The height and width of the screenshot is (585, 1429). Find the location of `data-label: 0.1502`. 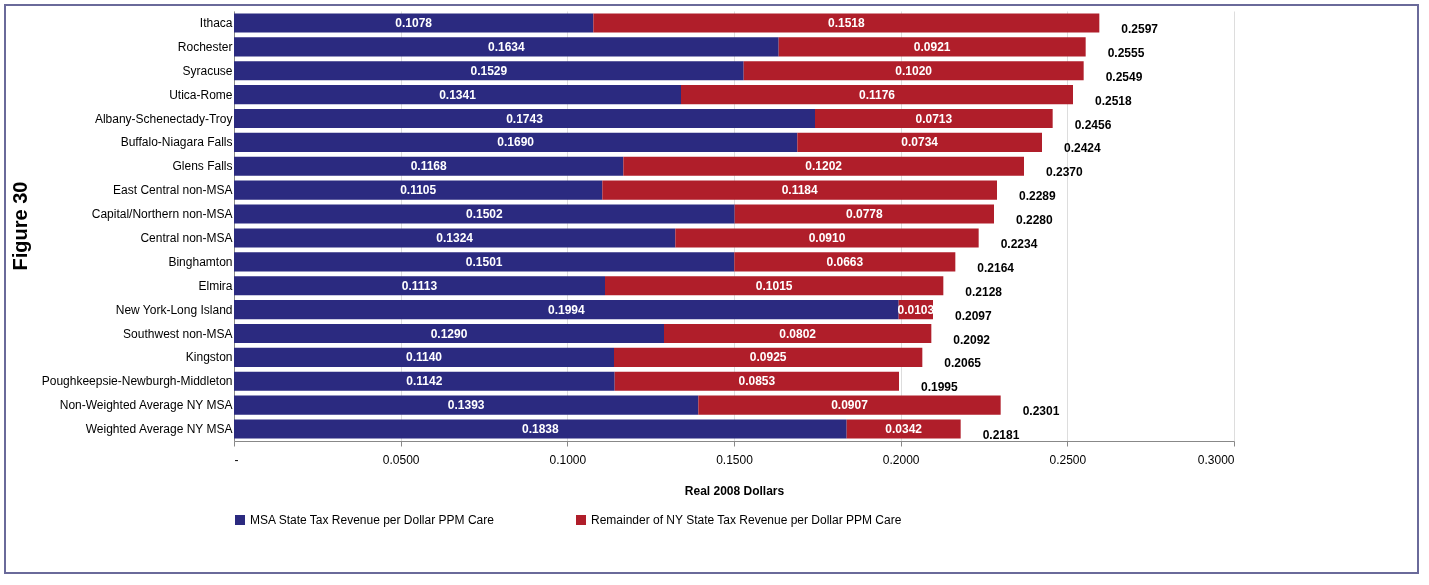

data-label: 0.1502 is located at coordinates (484, 214).